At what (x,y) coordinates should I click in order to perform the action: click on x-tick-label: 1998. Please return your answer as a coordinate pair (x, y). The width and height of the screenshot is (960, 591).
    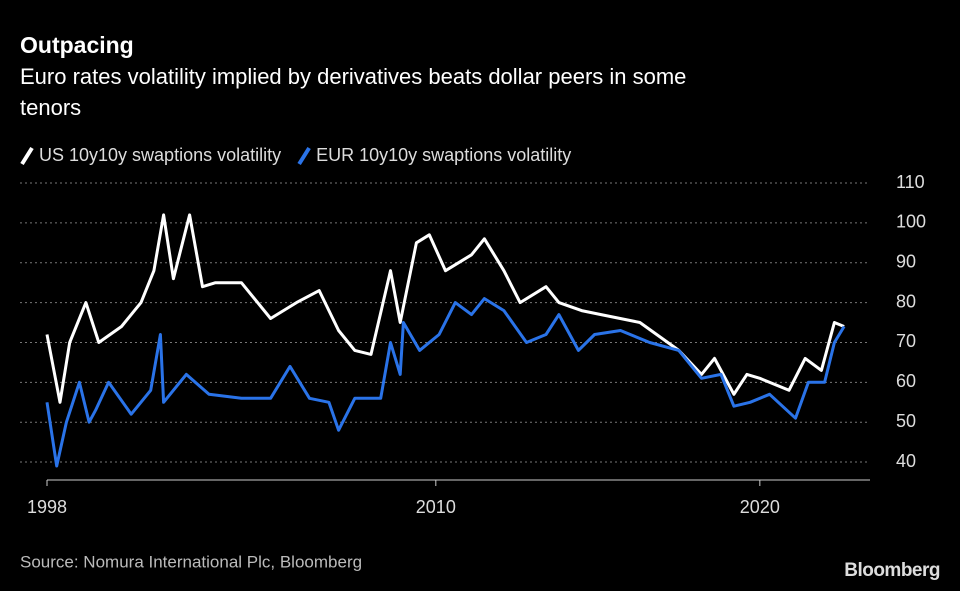
    Looking at the image, I should click on (47, 507).